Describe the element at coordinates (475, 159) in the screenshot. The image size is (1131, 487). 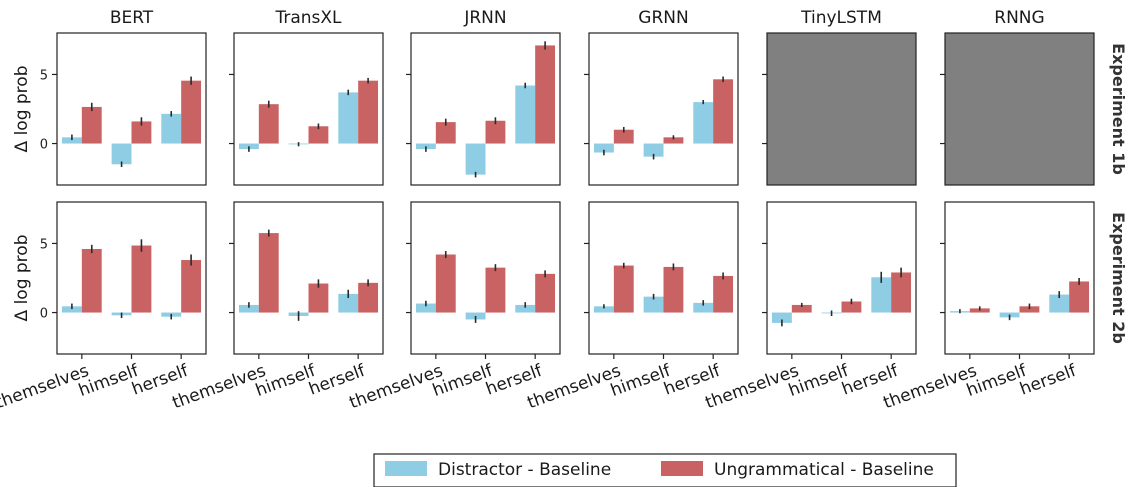
I see `bar-distractor-himself-jrnn-row1` at that location.